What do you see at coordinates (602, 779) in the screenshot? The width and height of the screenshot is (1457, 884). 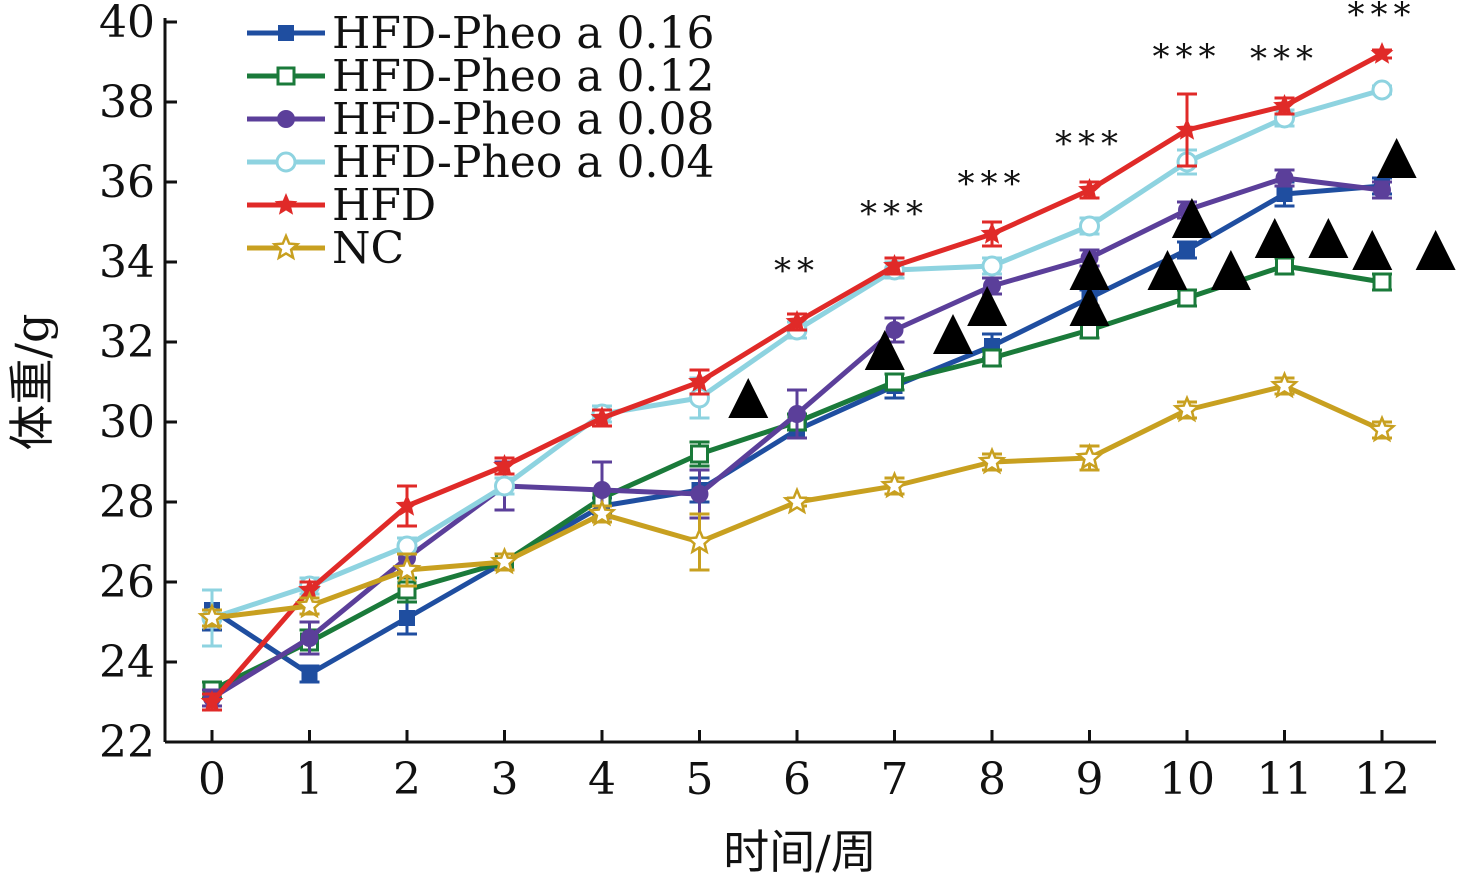 I see `x-tick-label: 4` at bounding box center [602, 779].